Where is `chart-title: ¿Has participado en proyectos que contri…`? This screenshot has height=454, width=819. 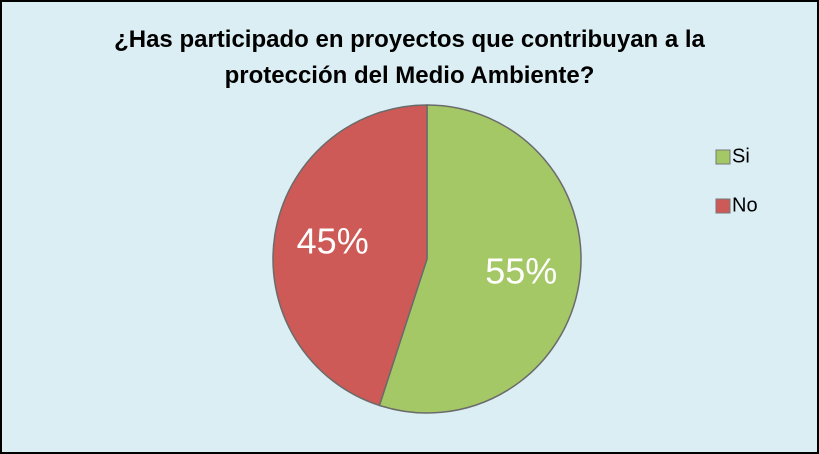 chart-title: ¿Has participado en proyectos que contri… is located at coordinates (409, 57).